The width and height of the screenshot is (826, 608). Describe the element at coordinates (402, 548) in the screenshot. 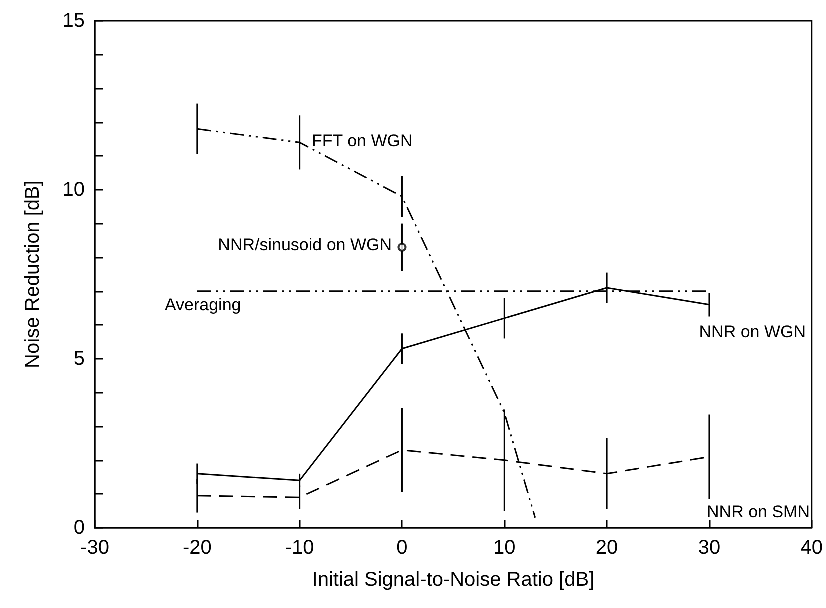

I see `x-tick-label: 0` at that location.